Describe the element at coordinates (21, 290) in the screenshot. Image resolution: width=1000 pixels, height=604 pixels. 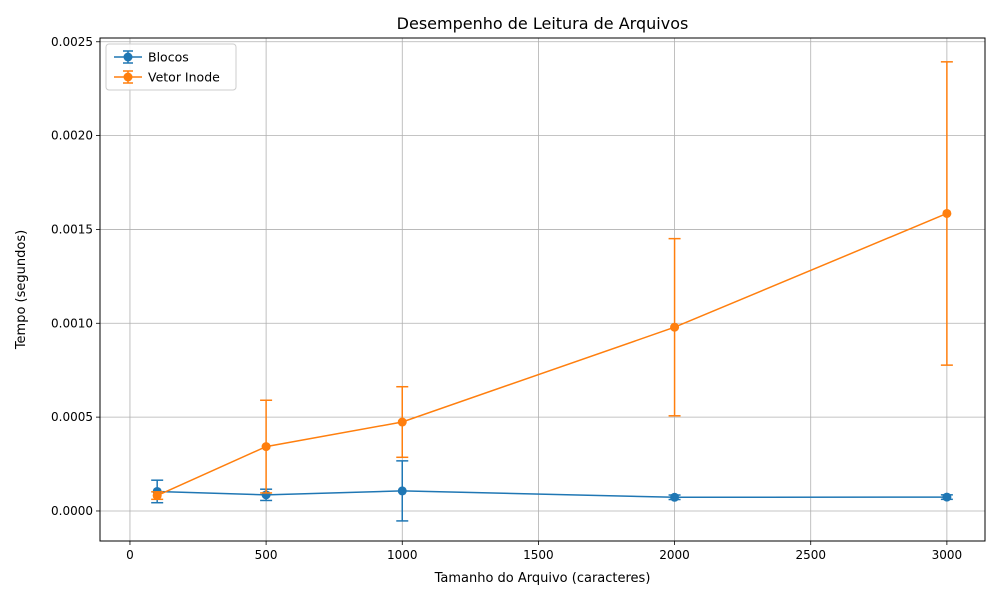
I see `y-axis-label: Tempo (segundos)` at that location.